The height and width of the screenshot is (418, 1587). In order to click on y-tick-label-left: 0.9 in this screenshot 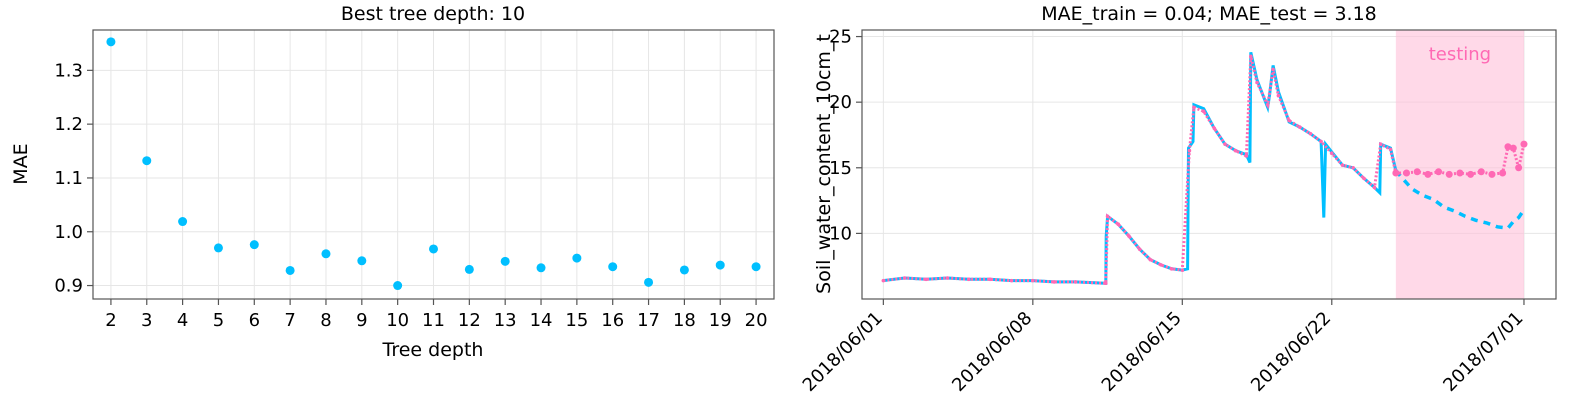, I will do `click(68, 286)`.